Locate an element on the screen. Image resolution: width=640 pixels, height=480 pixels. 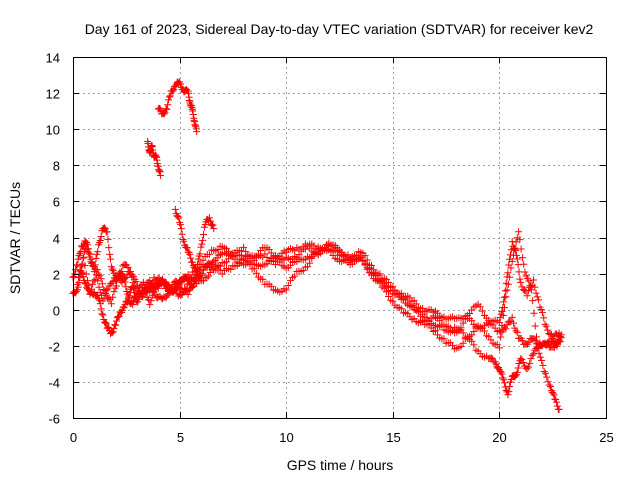
y-tick-label: 0 is located at coordinates (56, 311).